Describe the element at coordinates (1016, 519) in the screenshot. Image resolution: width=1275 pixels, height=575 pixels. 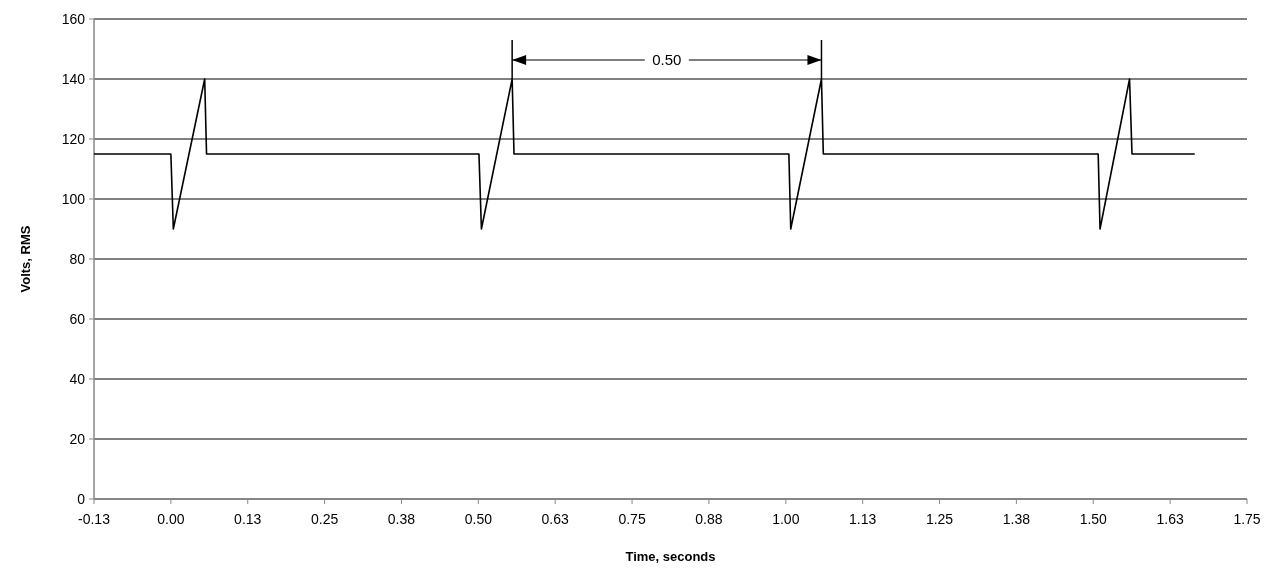
I see `x-tick-label: 1.38` at that location.